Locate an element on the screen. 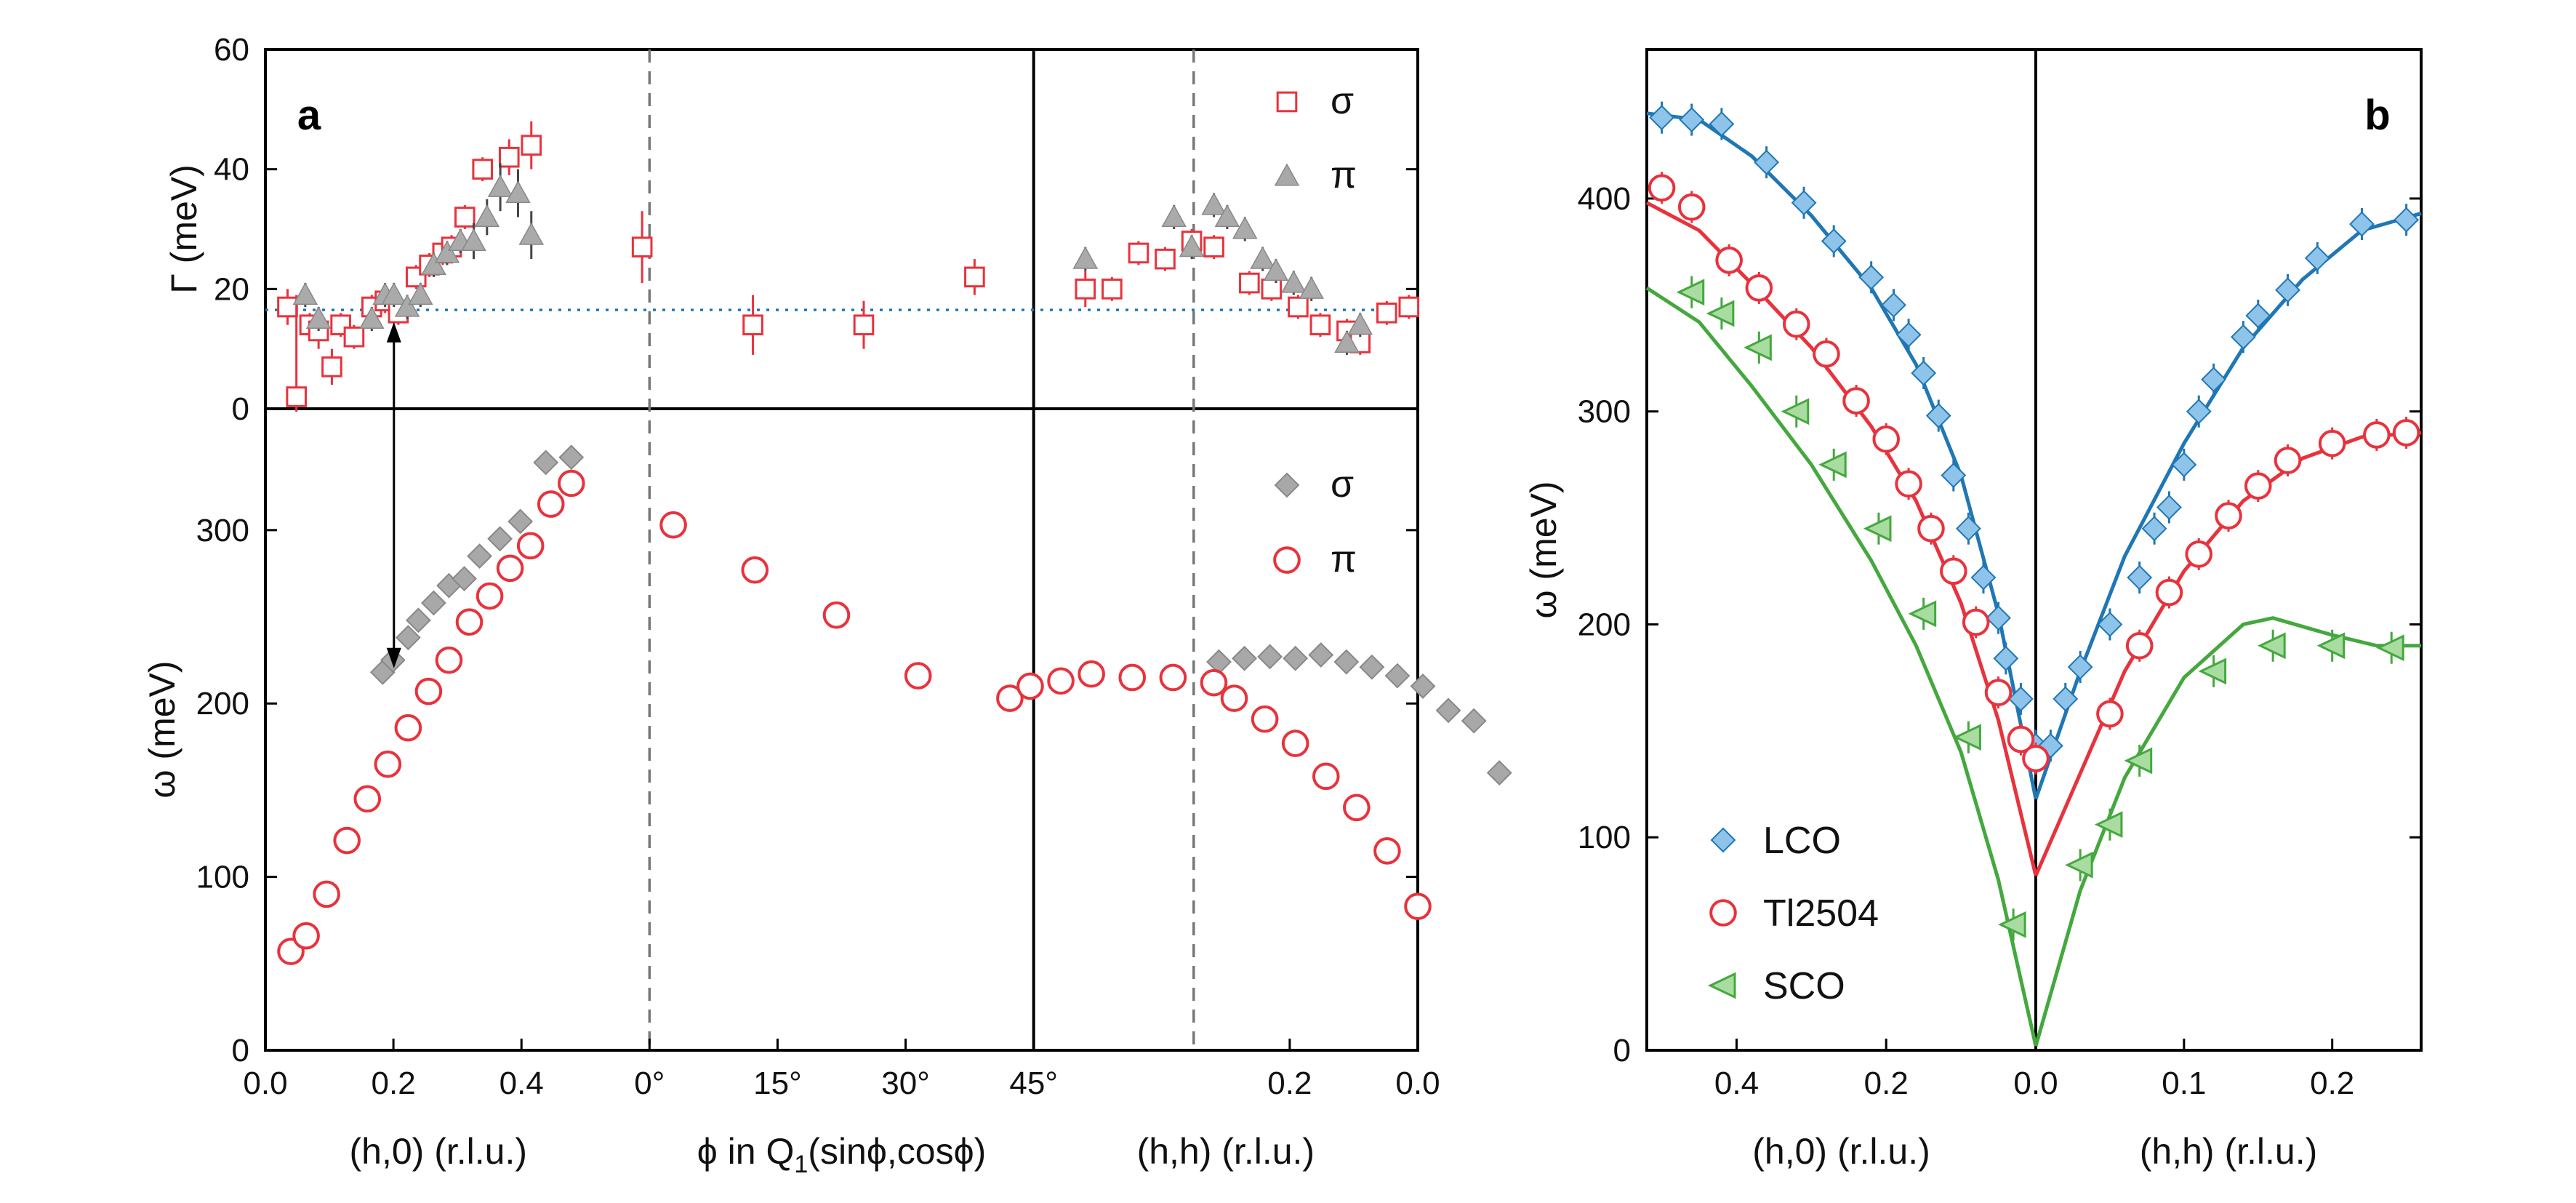  b-xtick-label: 0.1 is located at coordinates (2184, 1083).